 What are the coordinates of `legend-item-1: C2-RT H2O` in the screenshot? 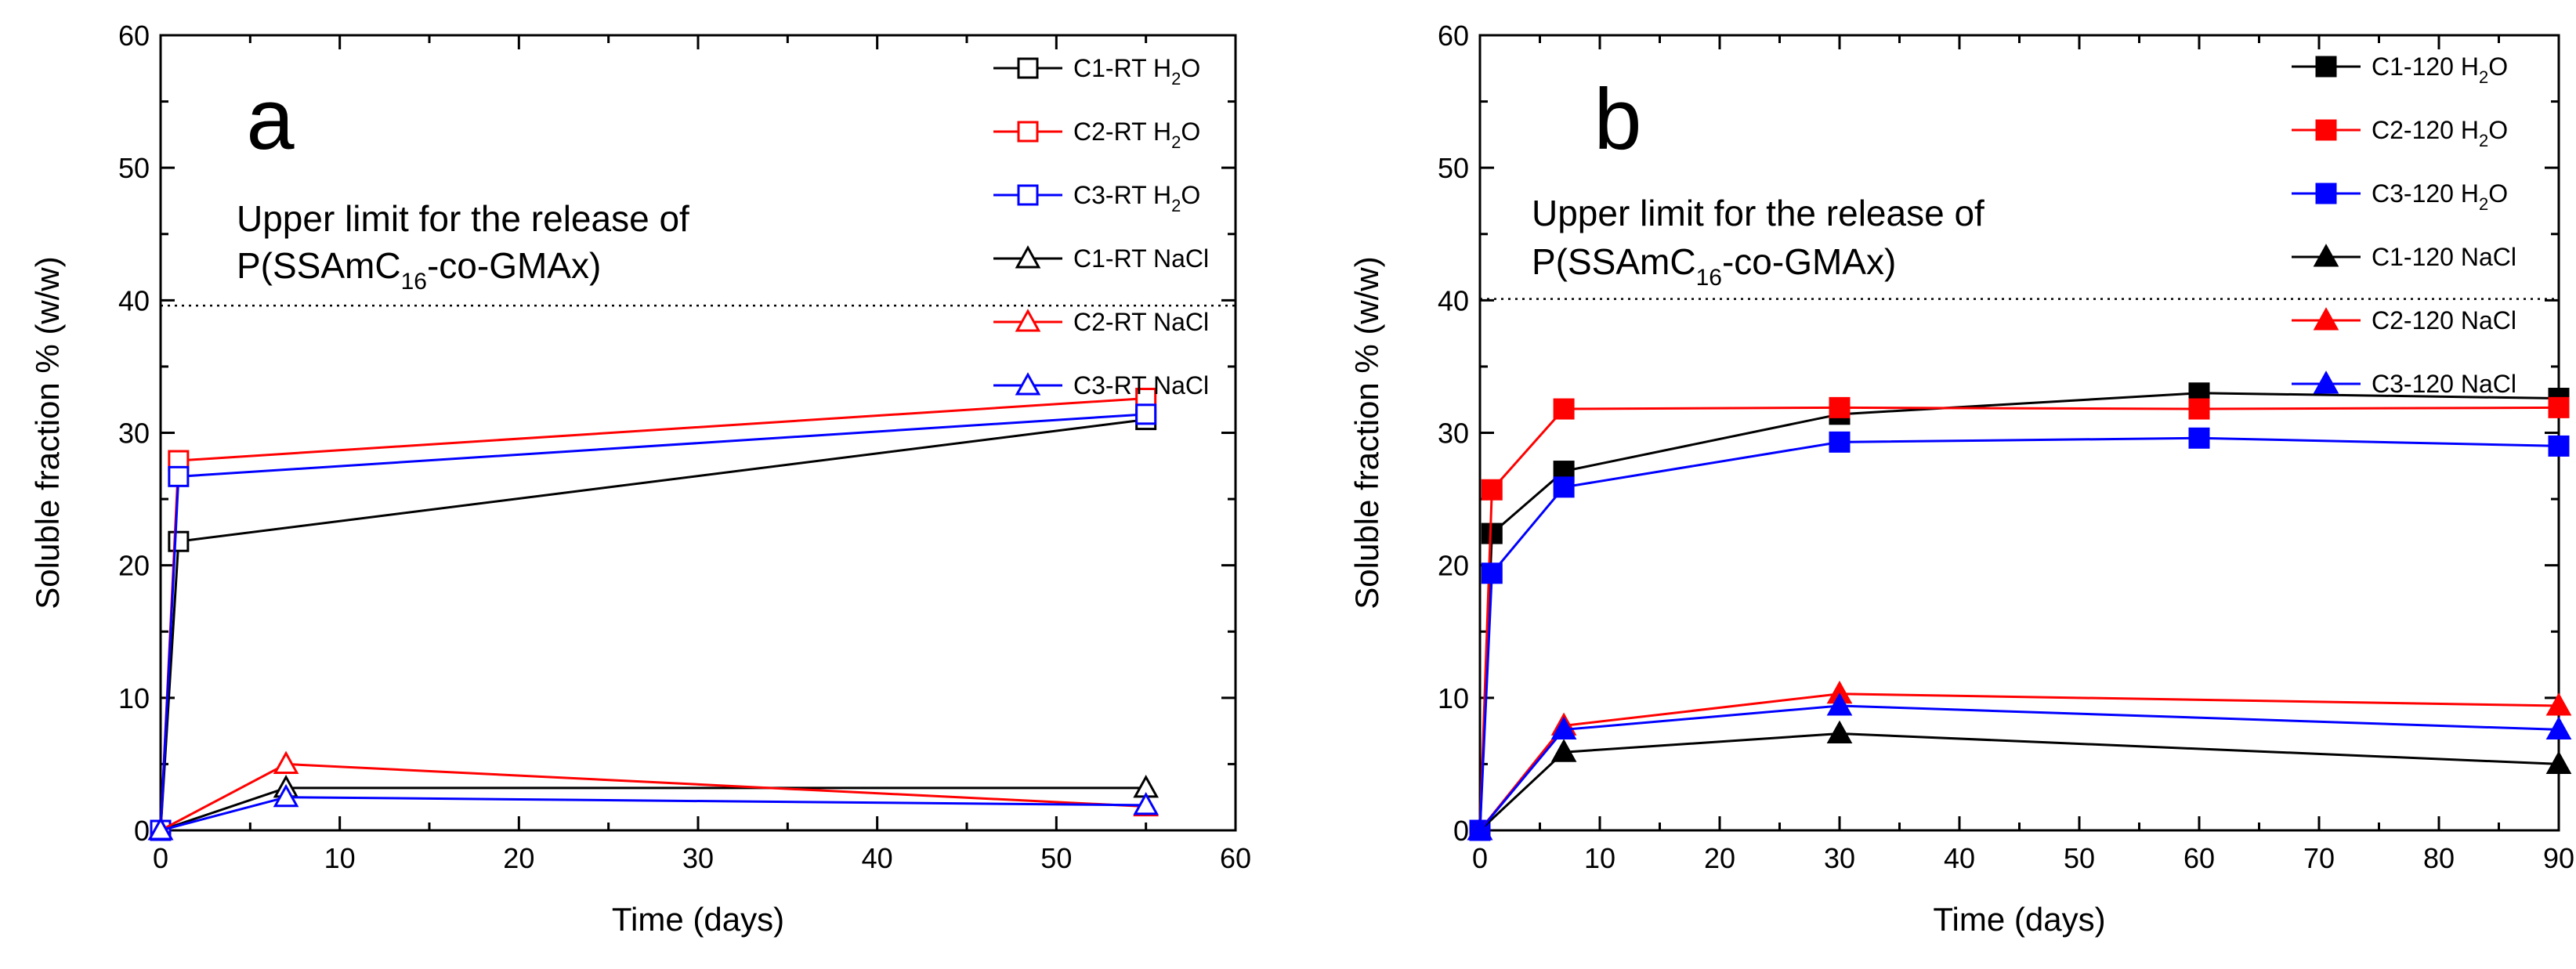 It's located at (1096, 135).